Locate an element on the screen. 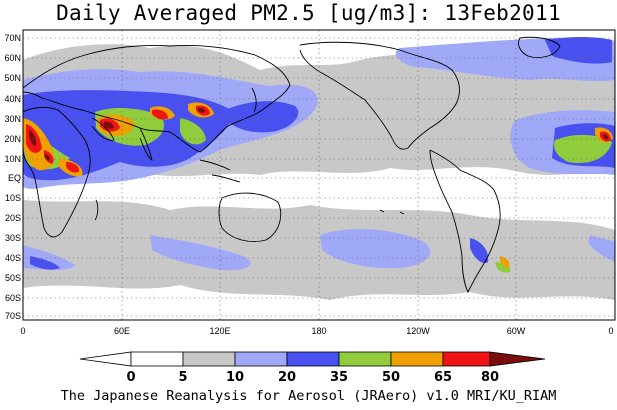 This screenshot has width=617, height=410. lat-label: 60N is located at coordinates (12, 58).